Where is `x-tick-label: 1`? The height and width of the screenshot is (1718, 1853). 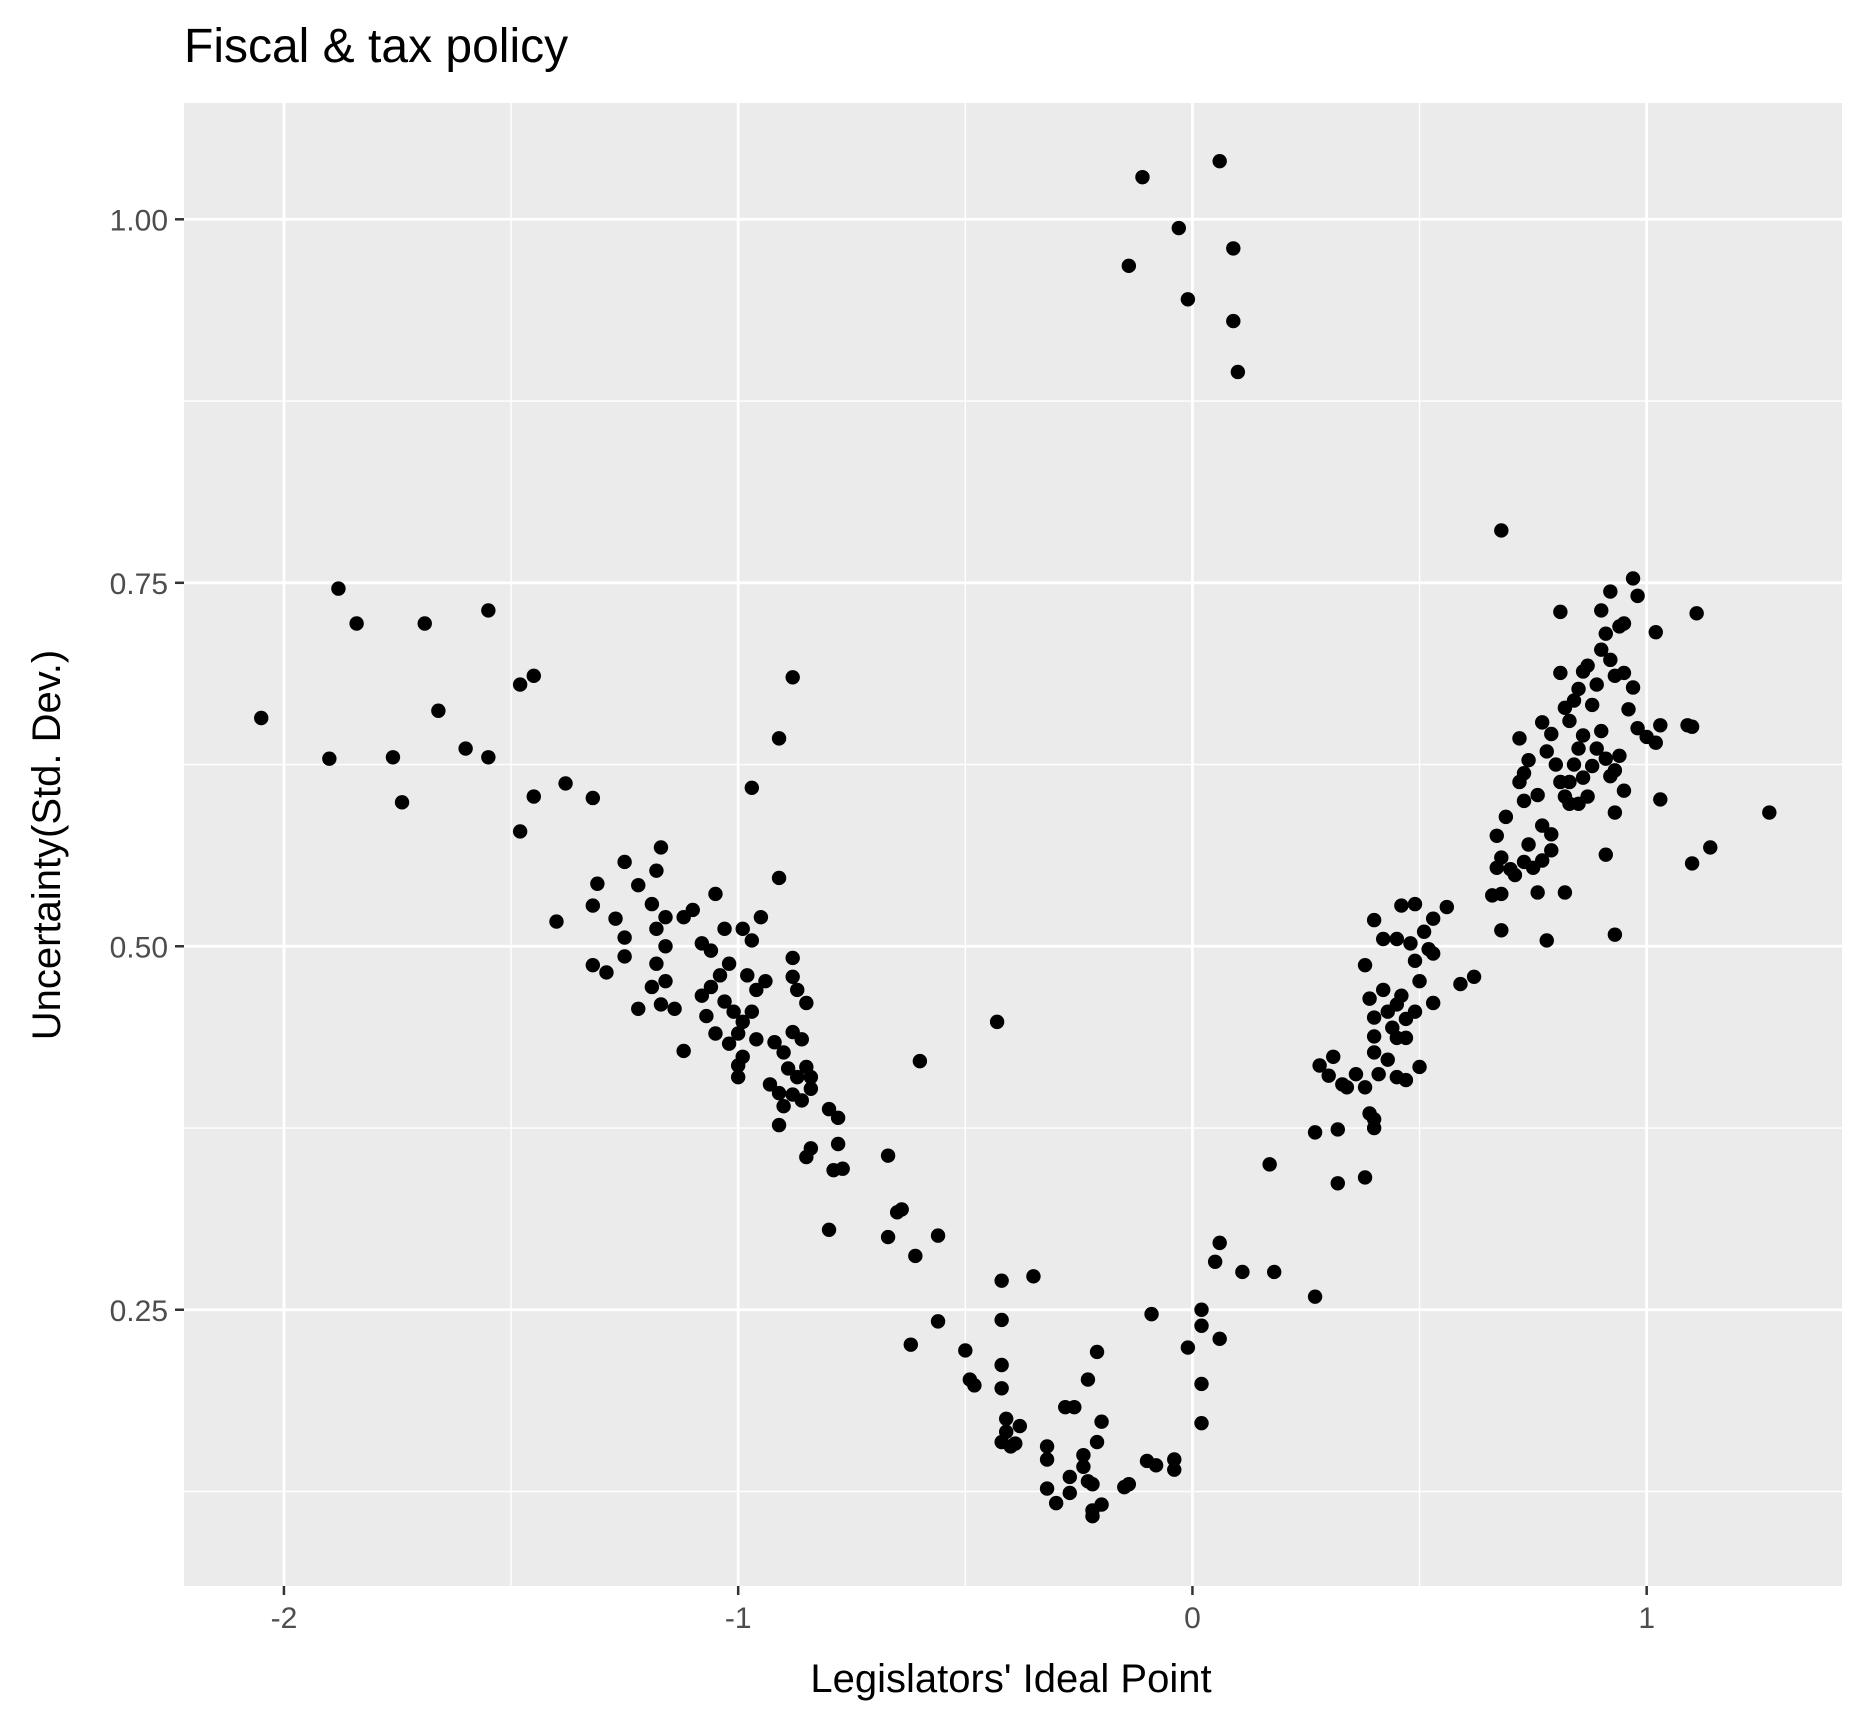
x-tick-label: 1 is located at coordinates (1646, 1618).